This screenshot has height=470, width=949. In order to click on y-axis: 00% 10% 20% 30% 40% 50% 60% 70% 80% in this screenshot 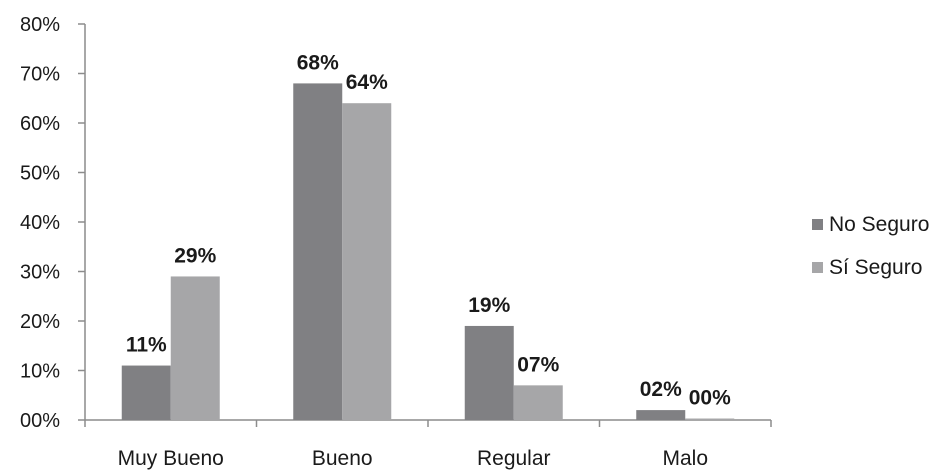, I will do `click(53, 223)`.